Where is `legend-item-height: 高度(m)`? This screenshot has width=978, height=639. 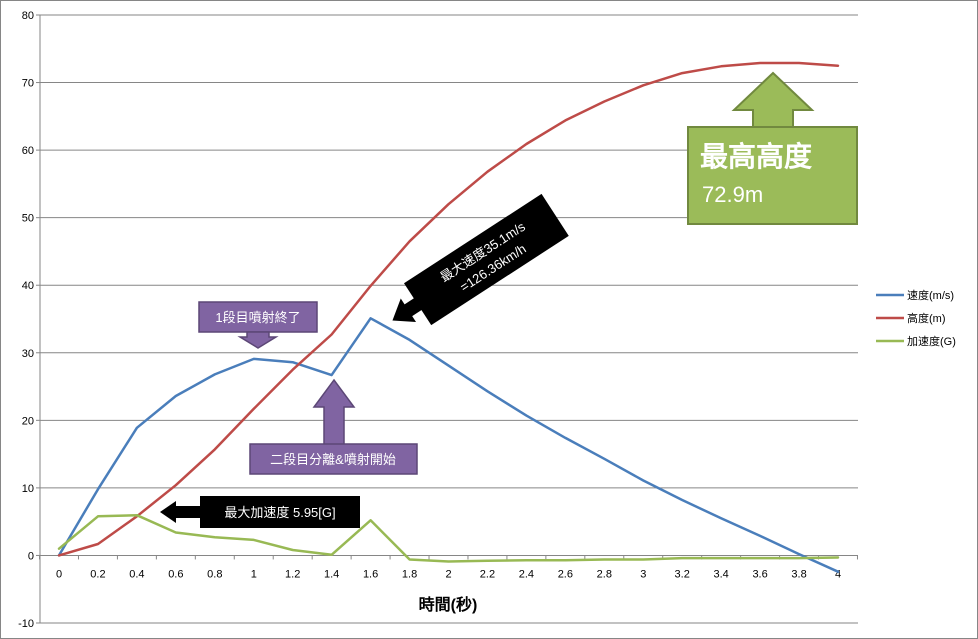
legend-item-height: 高度(m) is located at coordinates (911, 318).